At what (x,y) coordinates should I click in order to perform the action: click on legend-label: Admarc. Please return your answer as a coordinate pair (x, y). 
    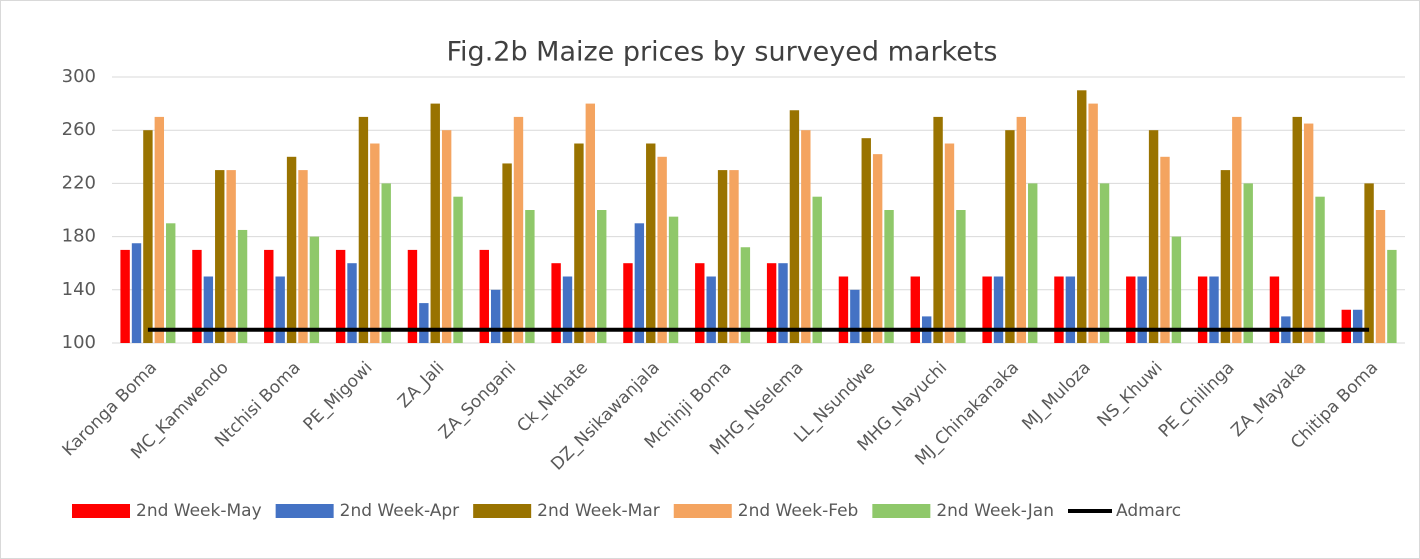
    Looking at the image, I should click on (1148, 511).